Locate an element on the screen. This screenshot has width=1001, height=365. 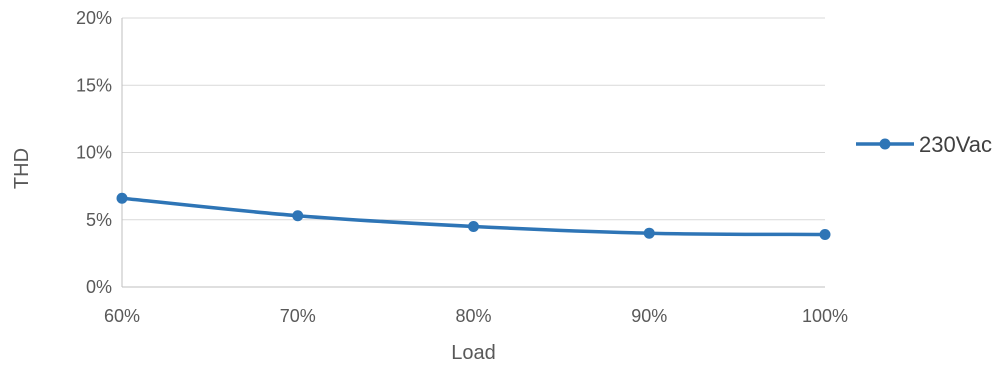
y-tick-label: 20% is located at coordinates (94, 18).